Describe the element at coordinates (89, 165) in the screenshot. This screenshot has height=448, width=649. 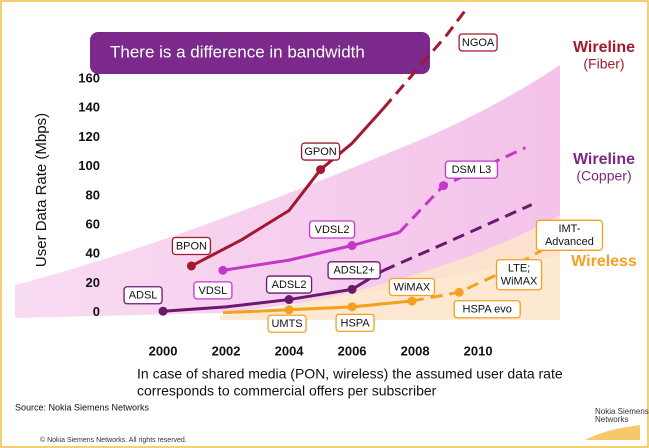
I see `y-tick-label: 100` at that location.